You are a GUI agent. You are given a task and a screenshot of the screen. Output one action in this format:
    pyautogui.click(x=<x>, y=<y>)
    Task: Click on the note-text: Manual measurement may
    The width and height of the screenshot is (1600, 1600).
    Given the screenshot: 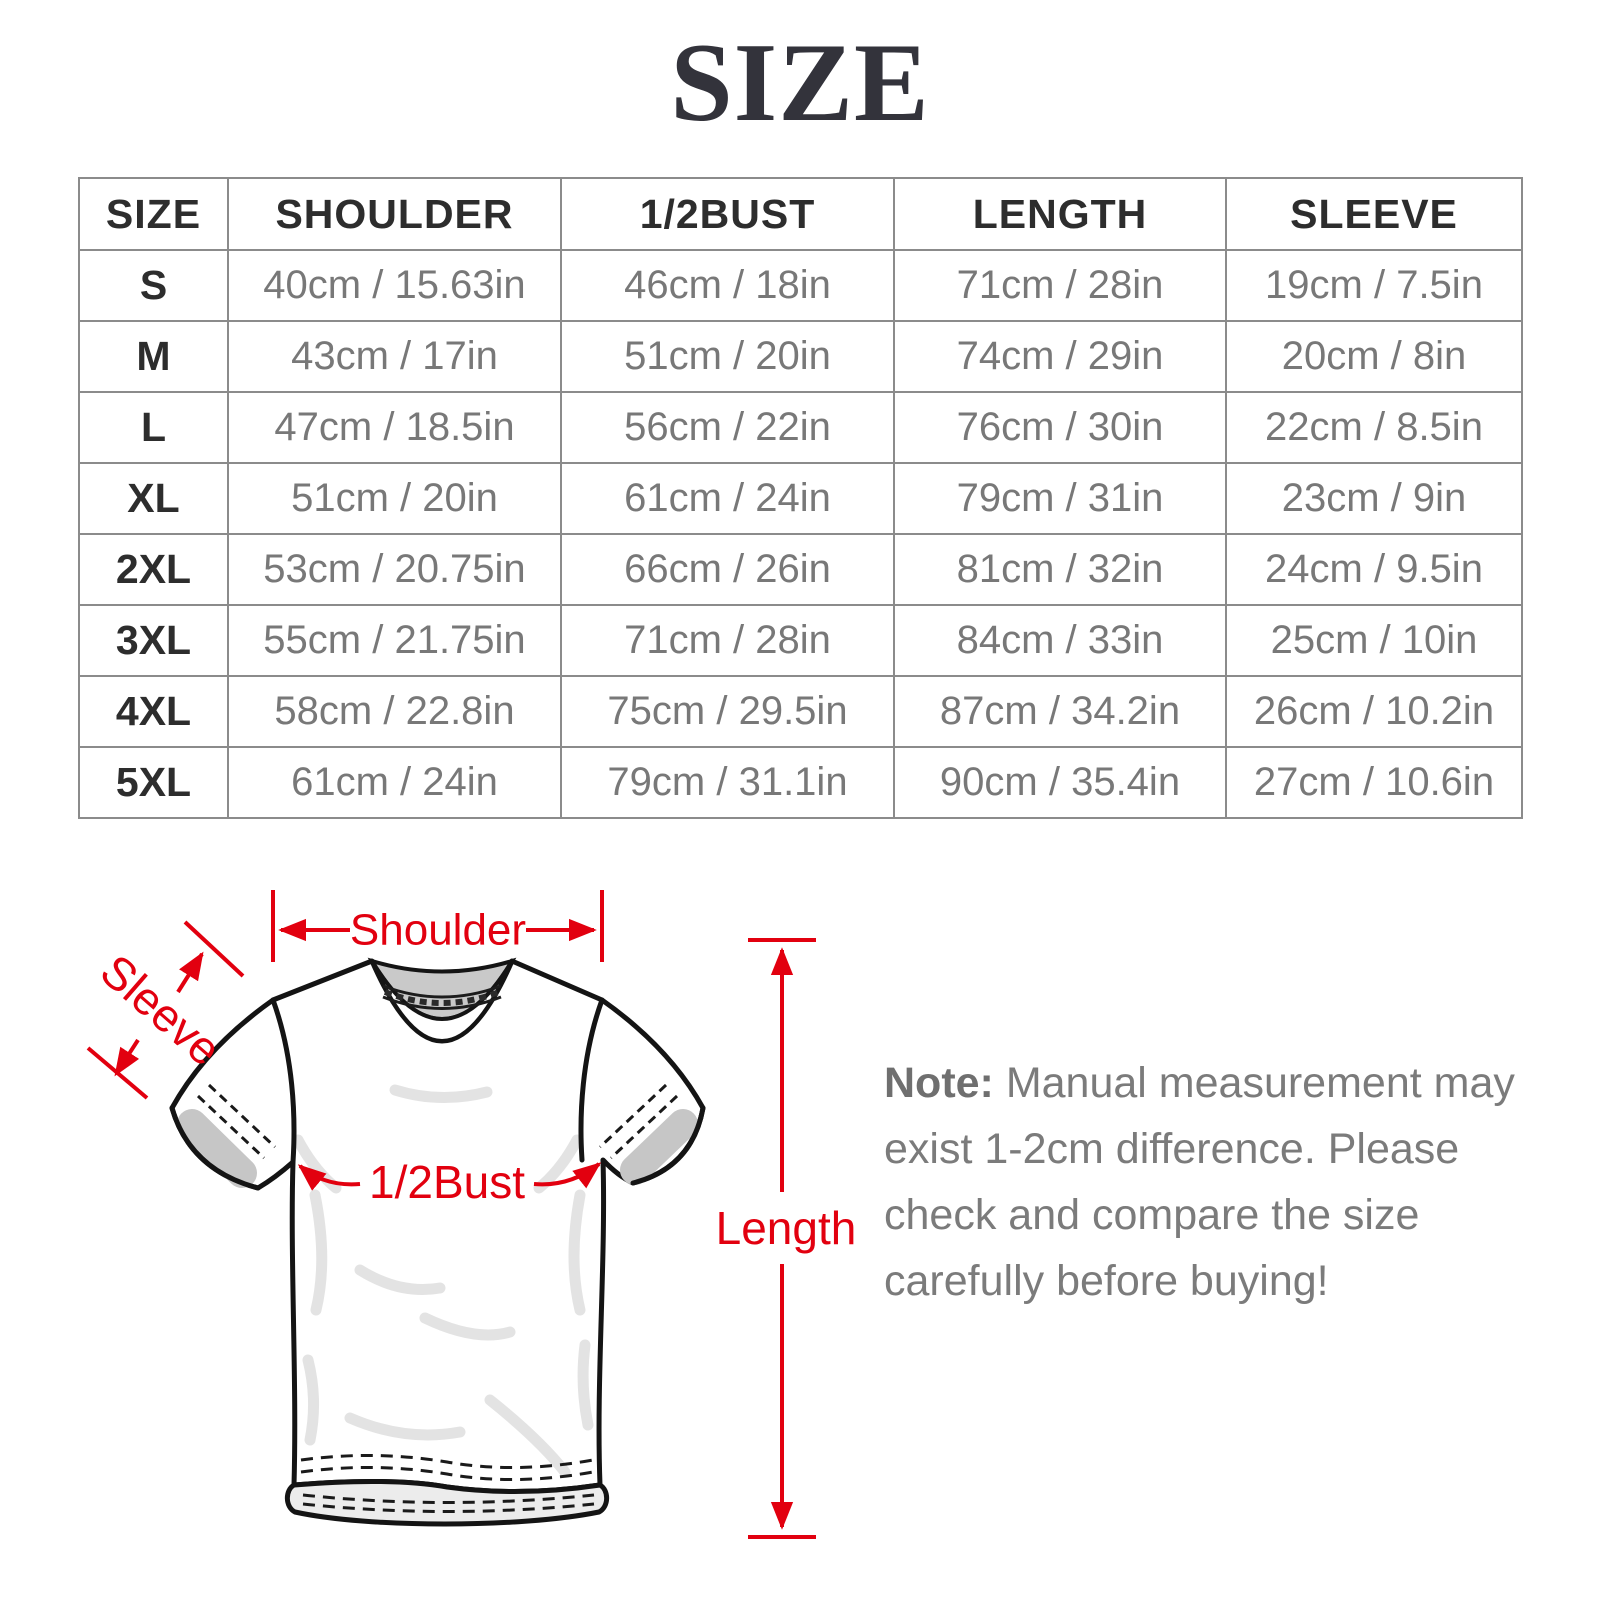 What is the action you would take?
    pyautogui.click(x=1254, y=1083)
    